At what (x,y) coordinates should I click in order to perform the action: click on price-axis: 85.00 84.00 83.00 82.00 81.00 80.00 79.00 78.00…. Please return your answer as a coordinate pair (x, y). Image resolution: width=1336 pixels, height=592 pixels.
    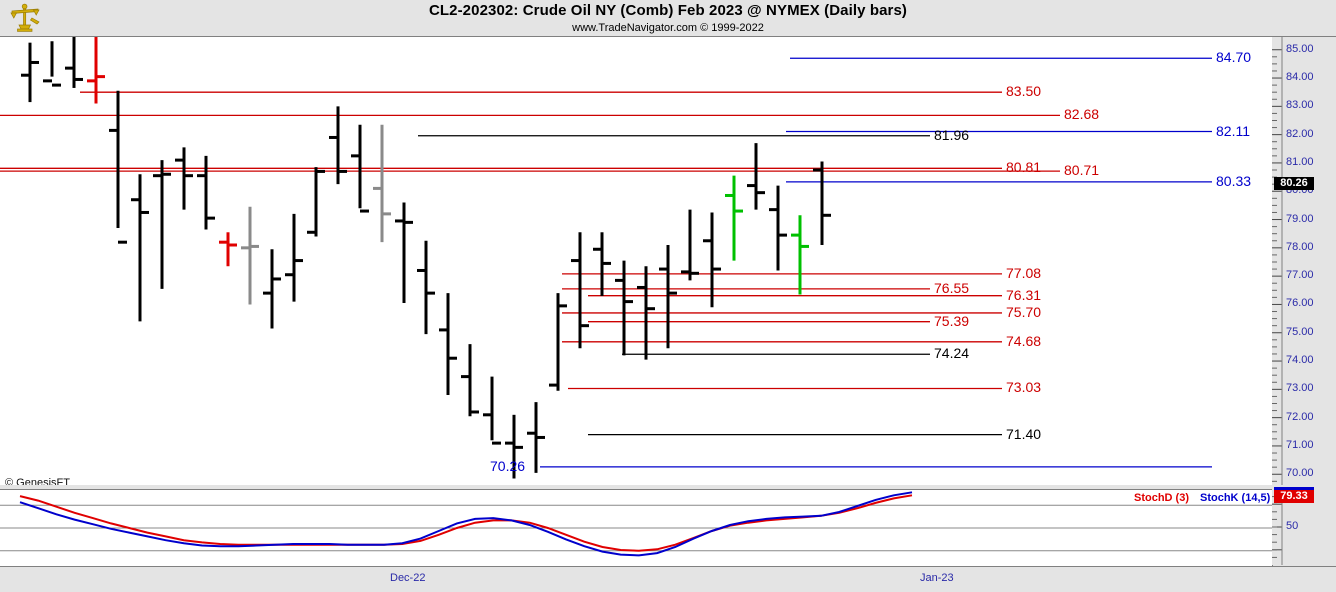
    Looking at the image, I should click on (1304, 260).